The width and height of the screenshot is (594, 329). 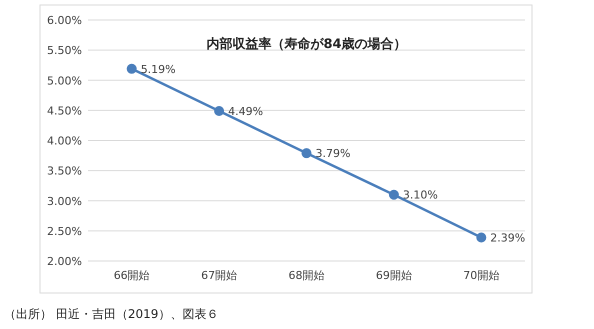 I want to click on data-label: 3.10%, so click(x=420, y=195).